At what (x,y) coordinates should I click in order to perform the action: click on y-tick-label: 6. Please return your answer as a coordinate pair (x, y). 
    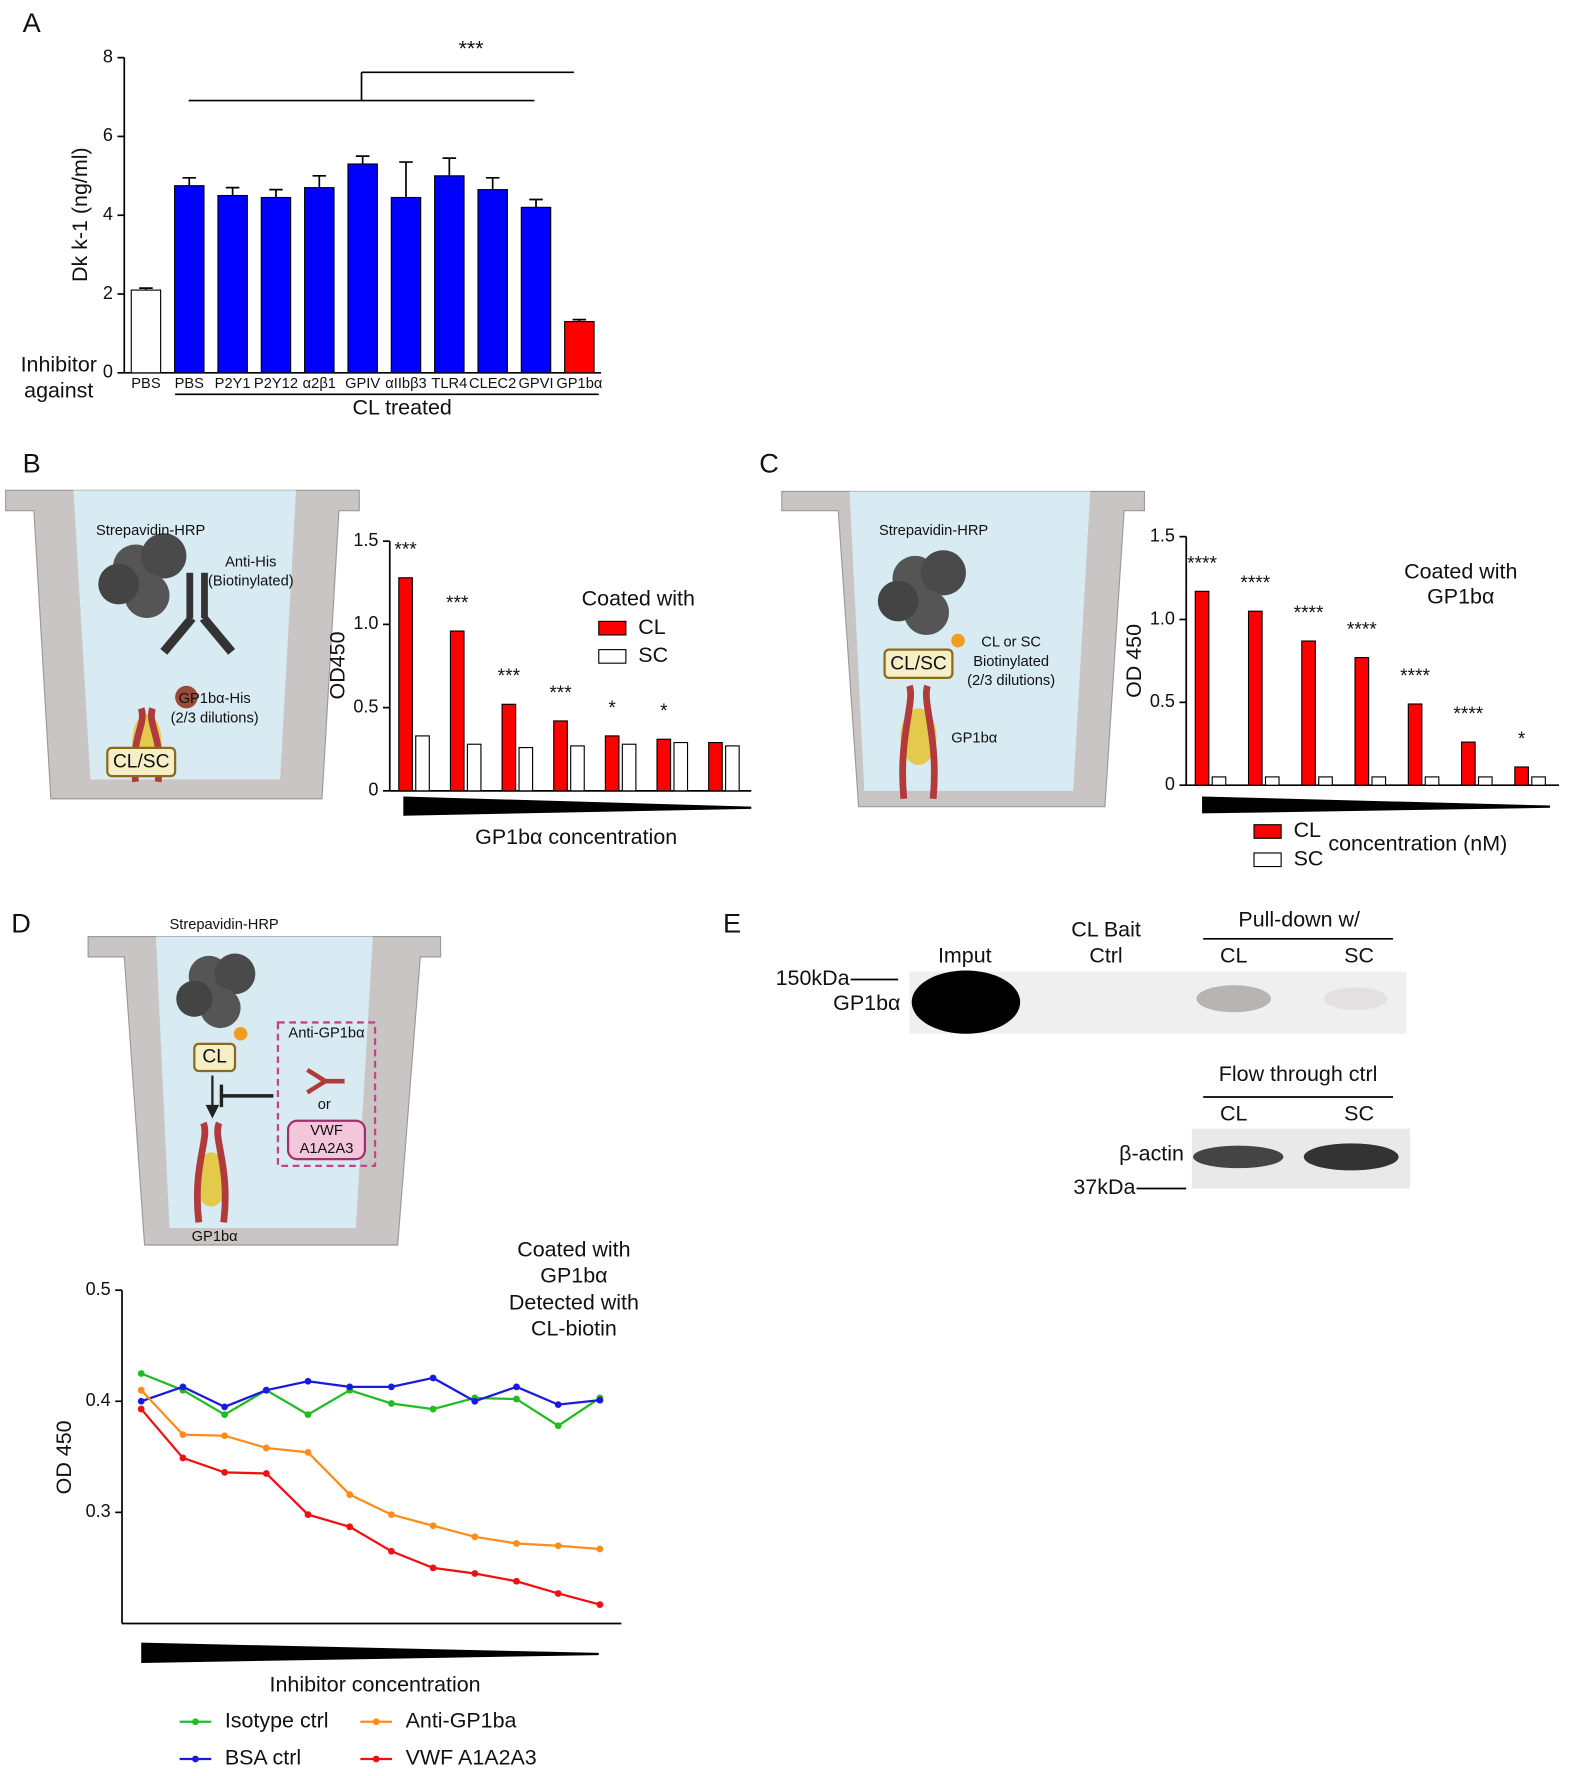
    Looking at the image, I should click on (108, 135).